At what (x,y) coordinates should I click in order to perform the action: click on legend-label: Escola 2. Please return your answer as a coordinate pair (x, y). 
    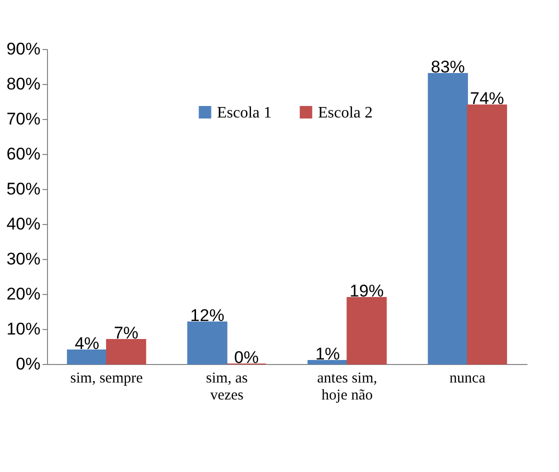
    Looking at the image, I should click on (345, 113).